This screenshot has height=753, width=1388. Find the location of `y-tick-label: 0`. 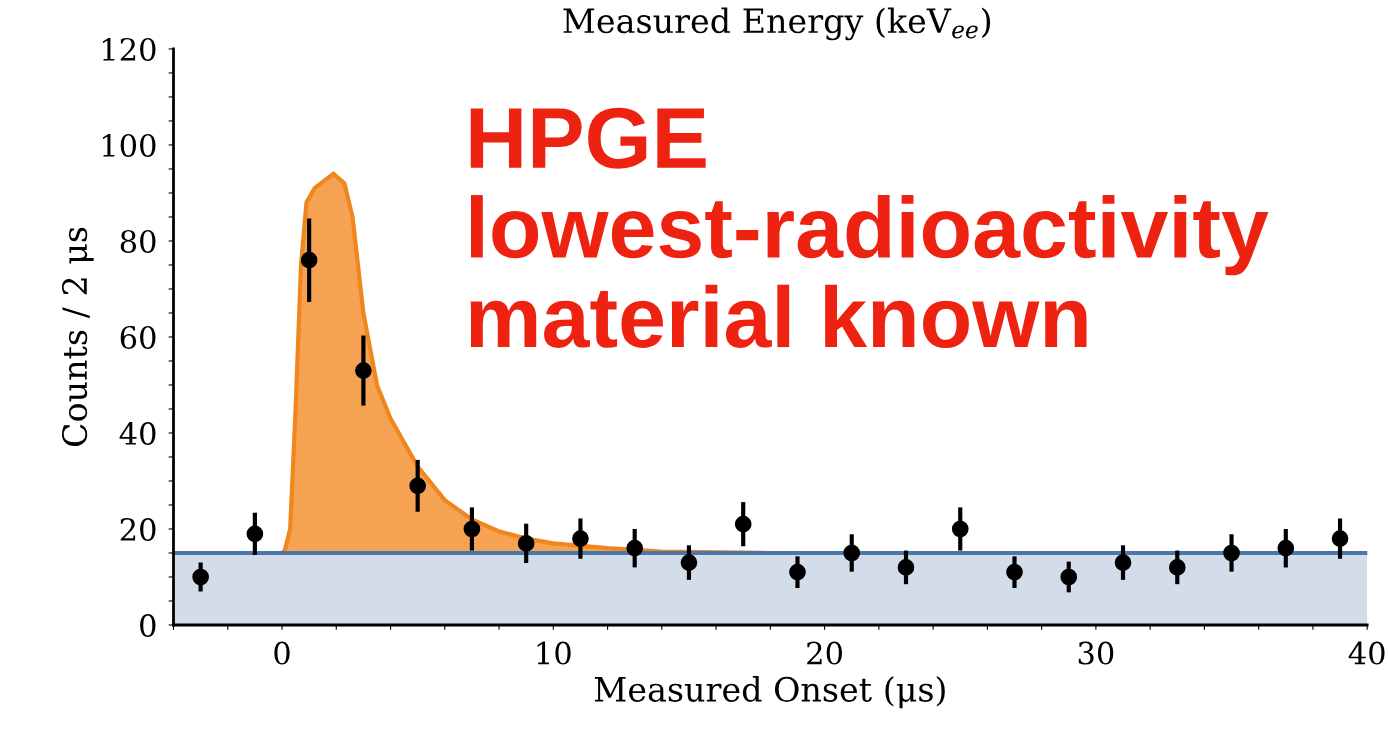

y-tick-label: 0 is located at coordinates (148, 625).